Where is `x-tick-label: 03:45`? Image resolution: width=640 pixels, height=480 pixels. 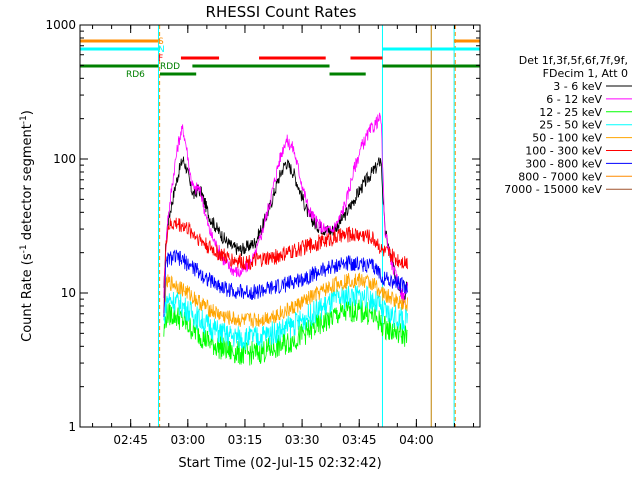
x-tick-label: 03:45 is located at coordinates (359, 440).